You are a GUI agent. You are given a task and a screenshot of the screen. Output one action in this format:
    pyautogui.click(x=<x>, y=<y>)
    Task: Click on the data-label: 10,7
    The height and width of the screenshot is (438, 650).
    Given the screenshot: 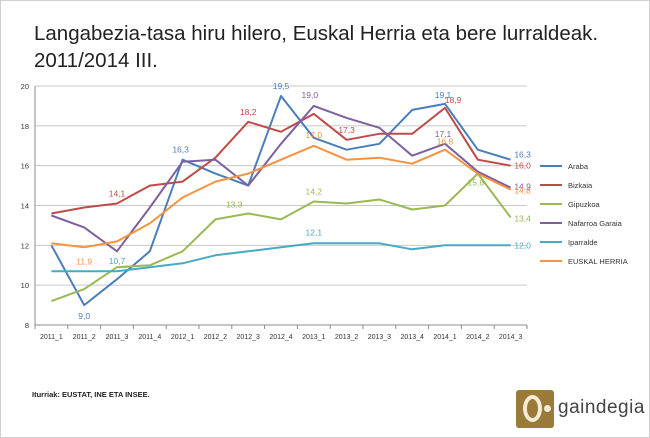 What is the action you would take?
    pyautogui.click(x=117, y=261)
    